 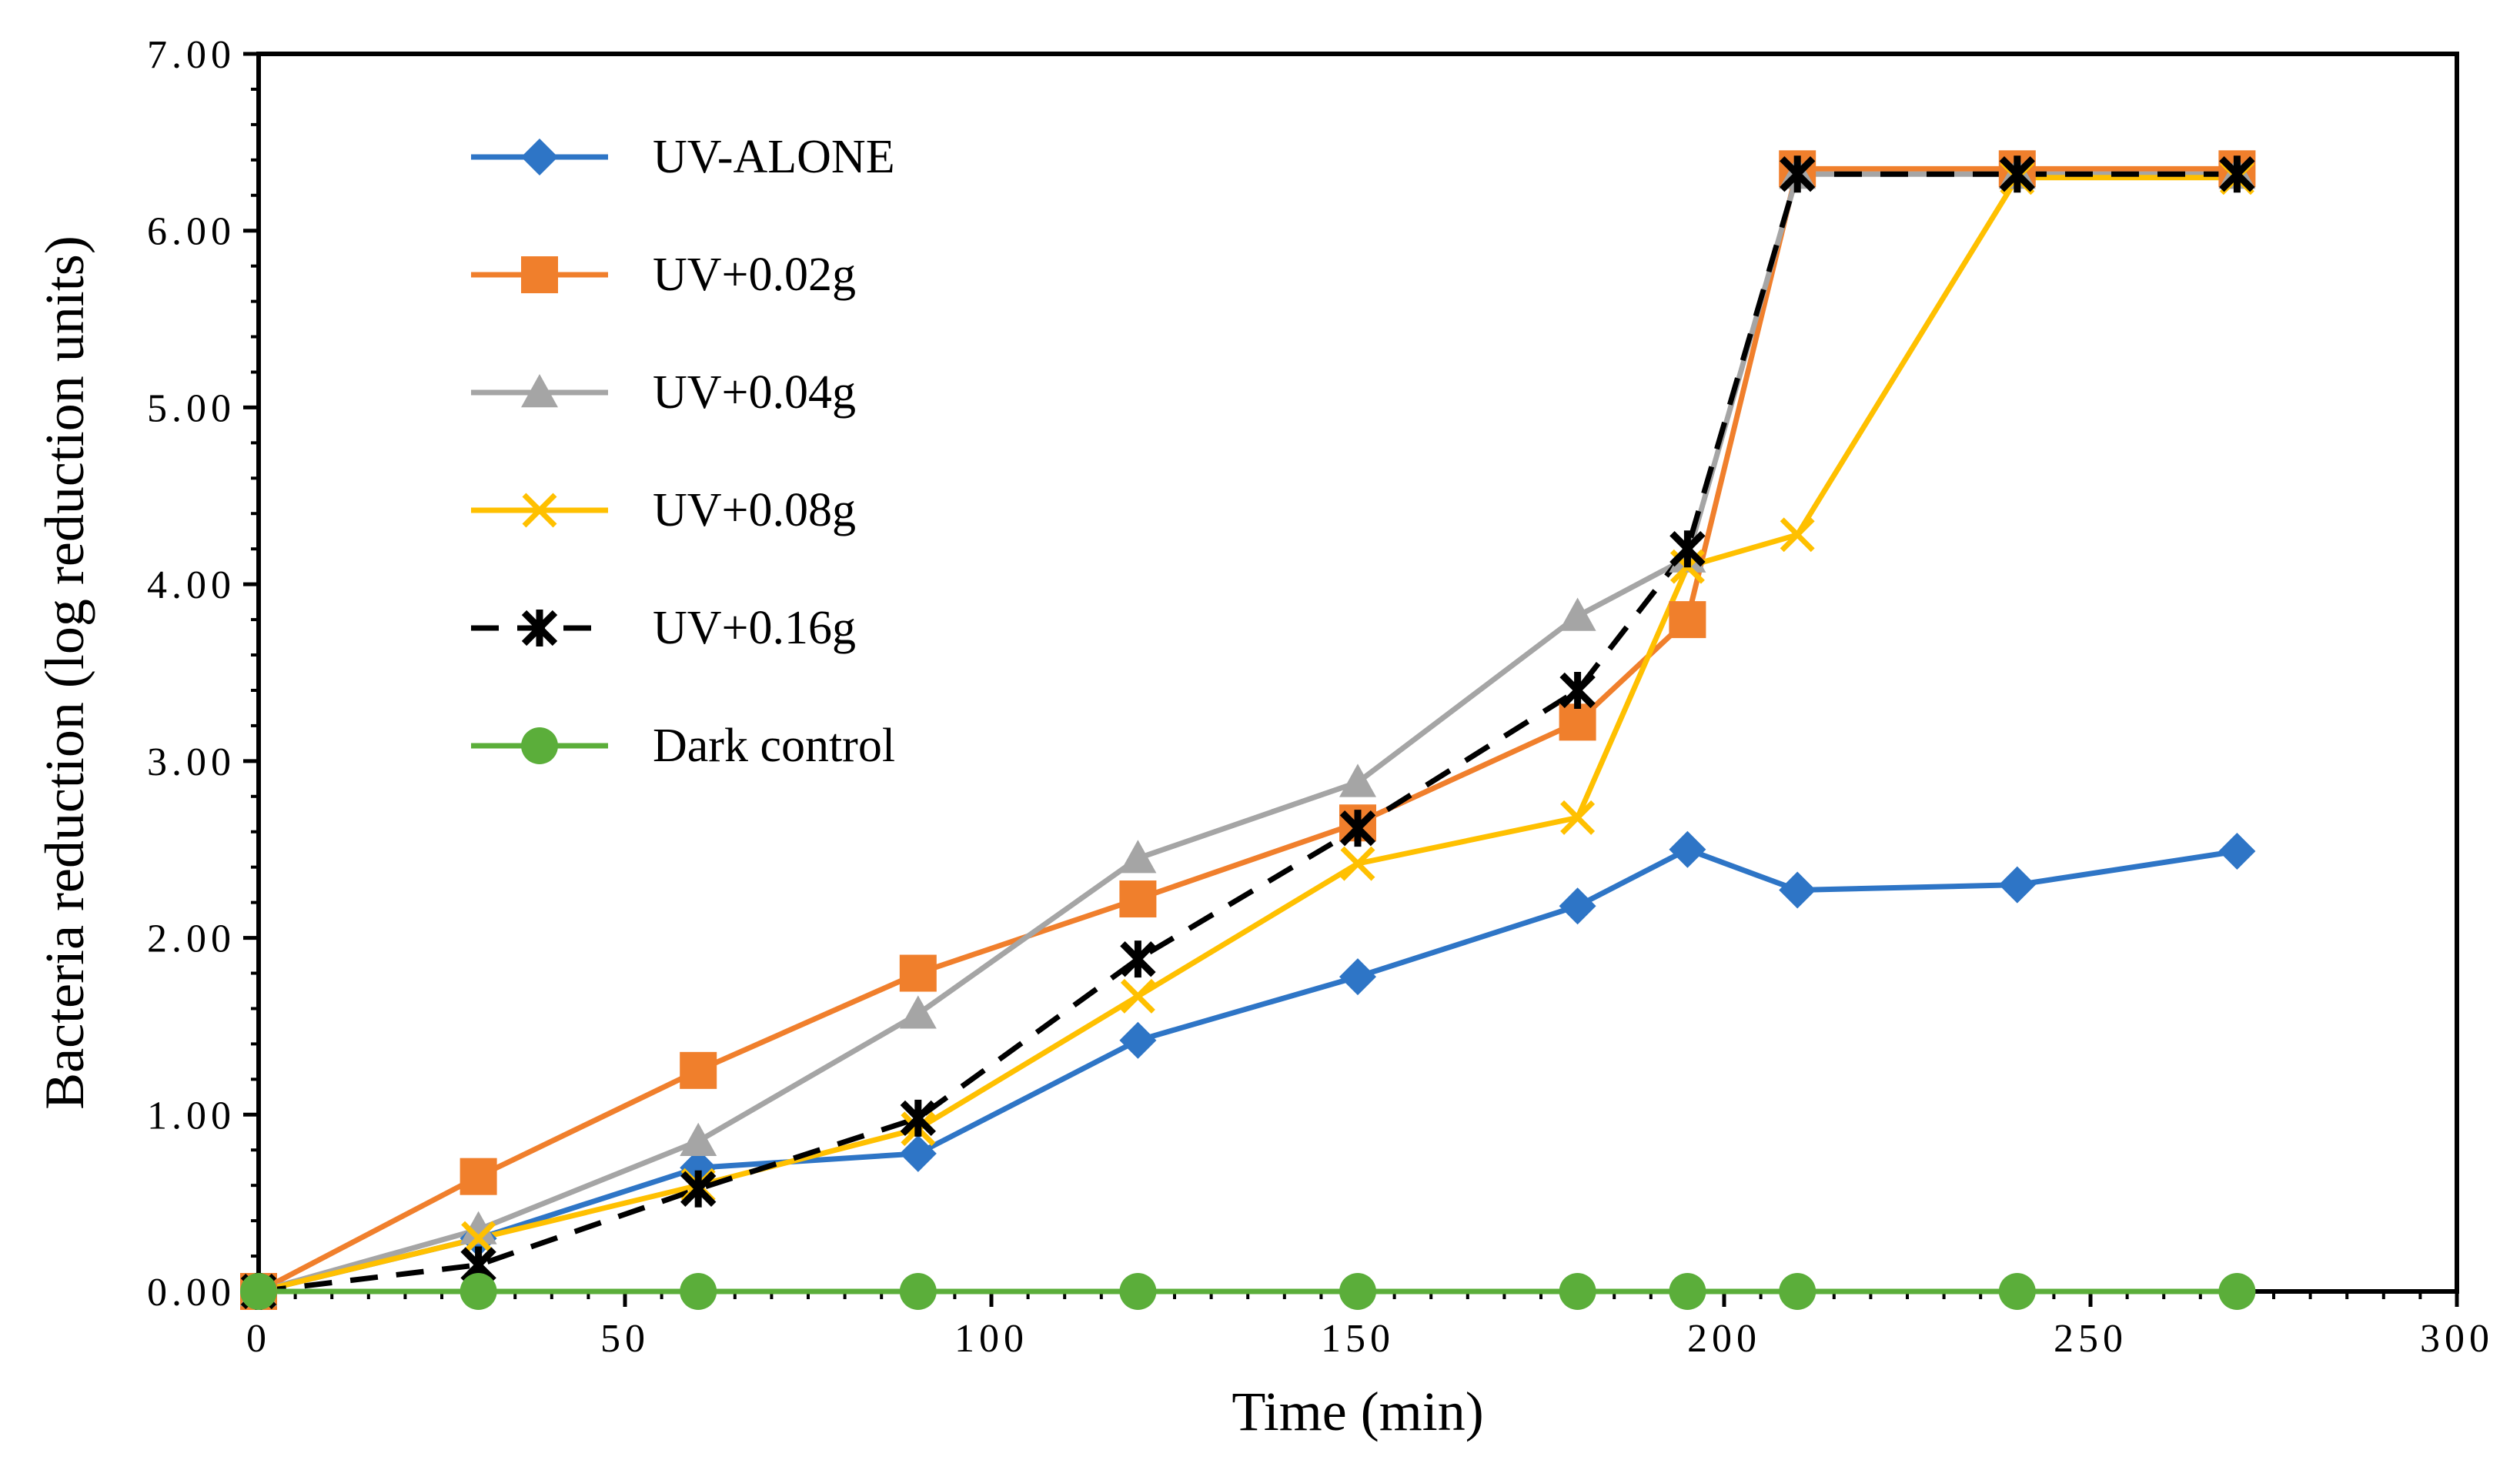 I want to click on legend-label-uv-0-04g: UV+0.04g, so click(x=754, y=393).